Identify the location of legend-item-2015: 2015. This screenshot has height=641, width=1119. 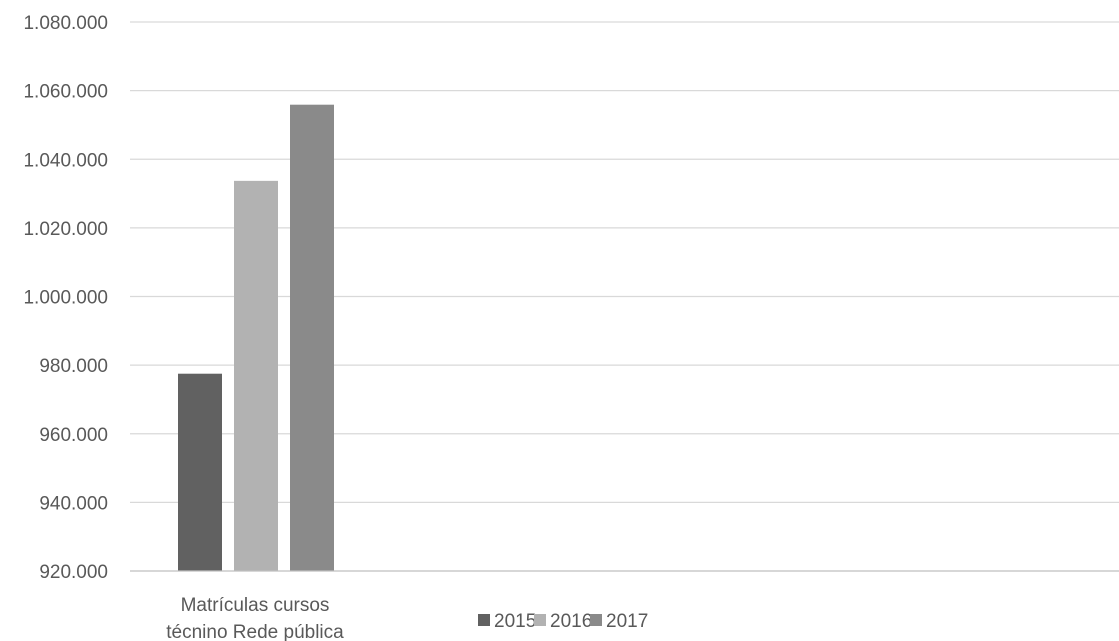
(507, 621).